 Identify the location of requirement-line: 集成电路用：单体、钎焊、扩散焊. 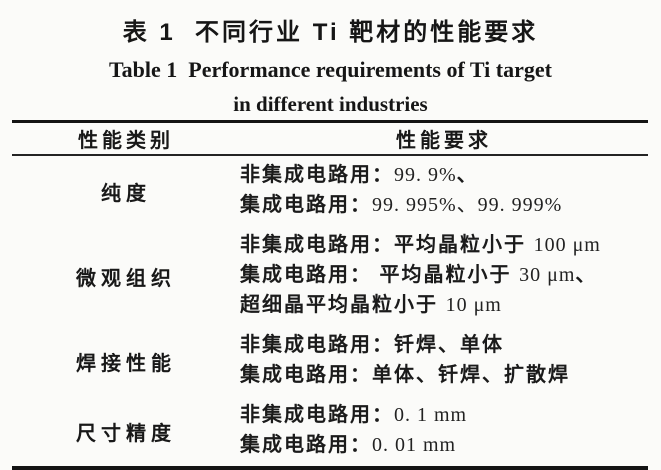
(444, 376).